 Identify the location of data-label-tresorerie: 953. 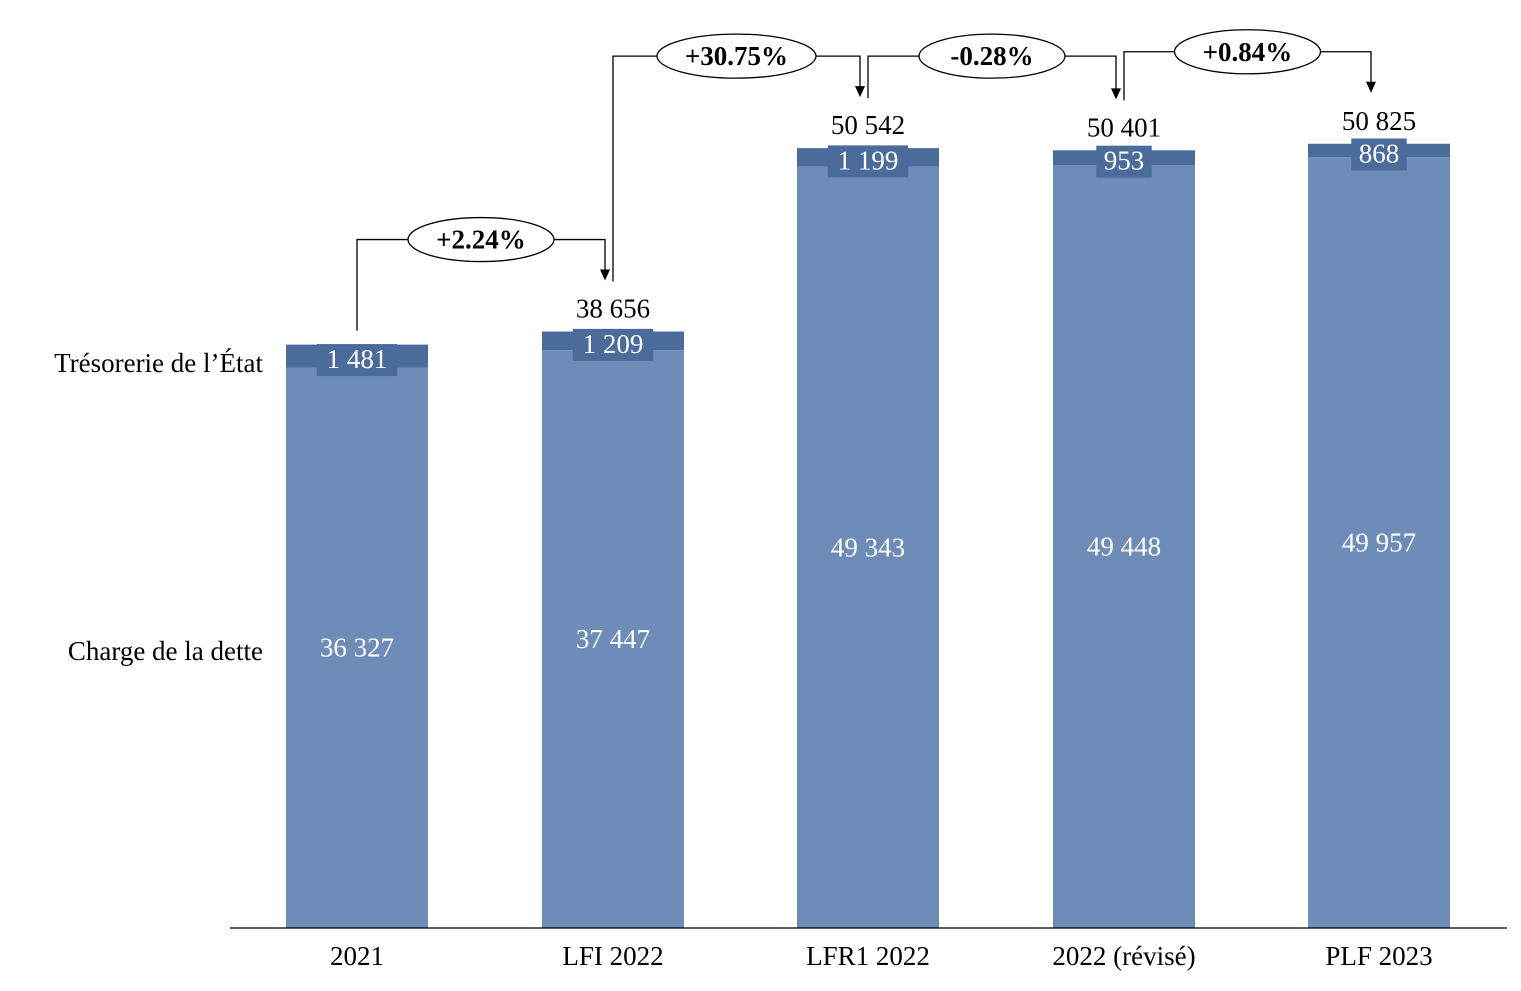
(1124, 161).